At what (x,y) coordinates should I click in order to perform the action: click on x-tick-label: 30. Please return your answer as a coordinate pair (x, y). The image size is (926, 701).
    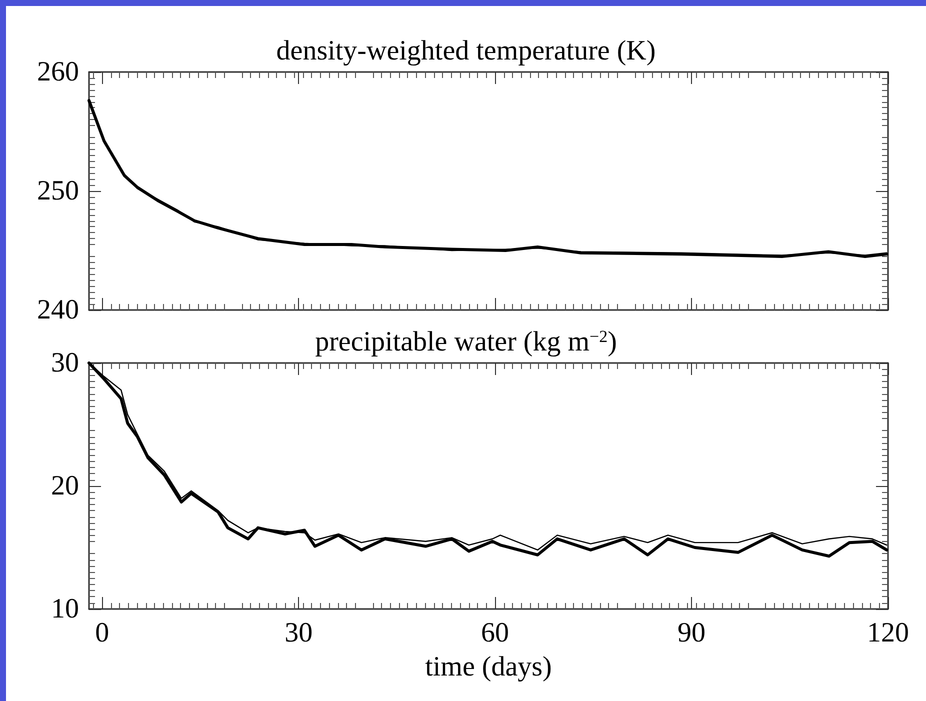
    Looking at the image, I should click on (298, 633).